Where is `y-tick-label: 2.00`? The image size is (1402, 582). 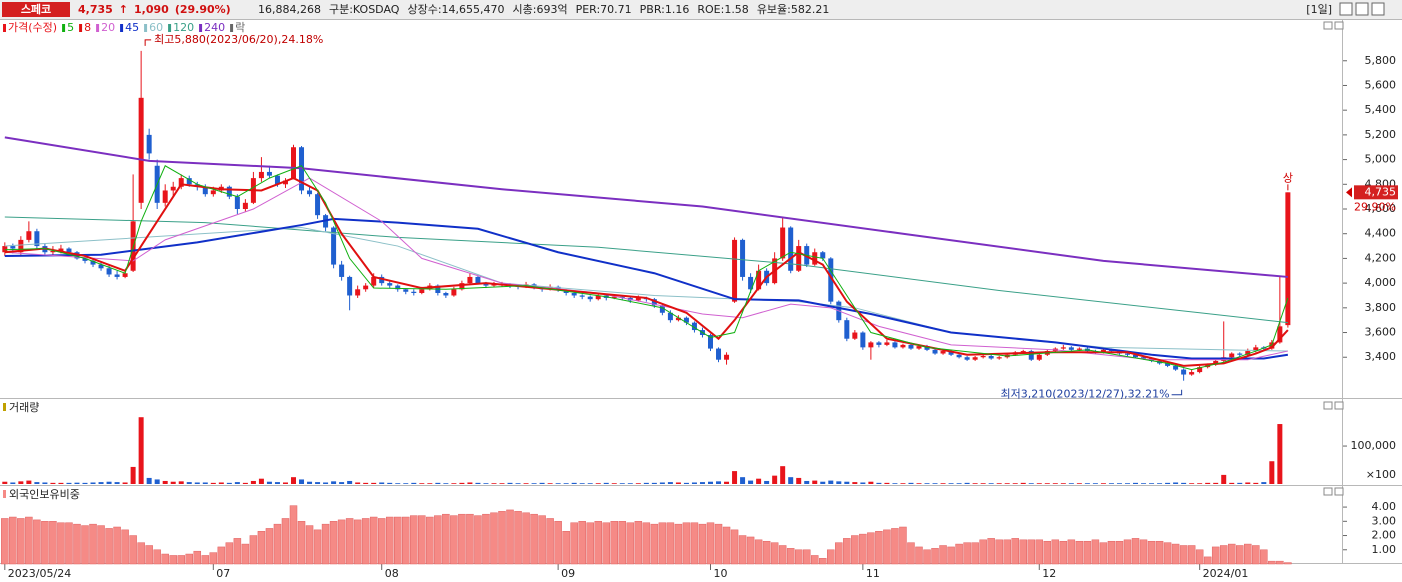 y-tick-label: 2.00 is located at coordinates (1384, 535).